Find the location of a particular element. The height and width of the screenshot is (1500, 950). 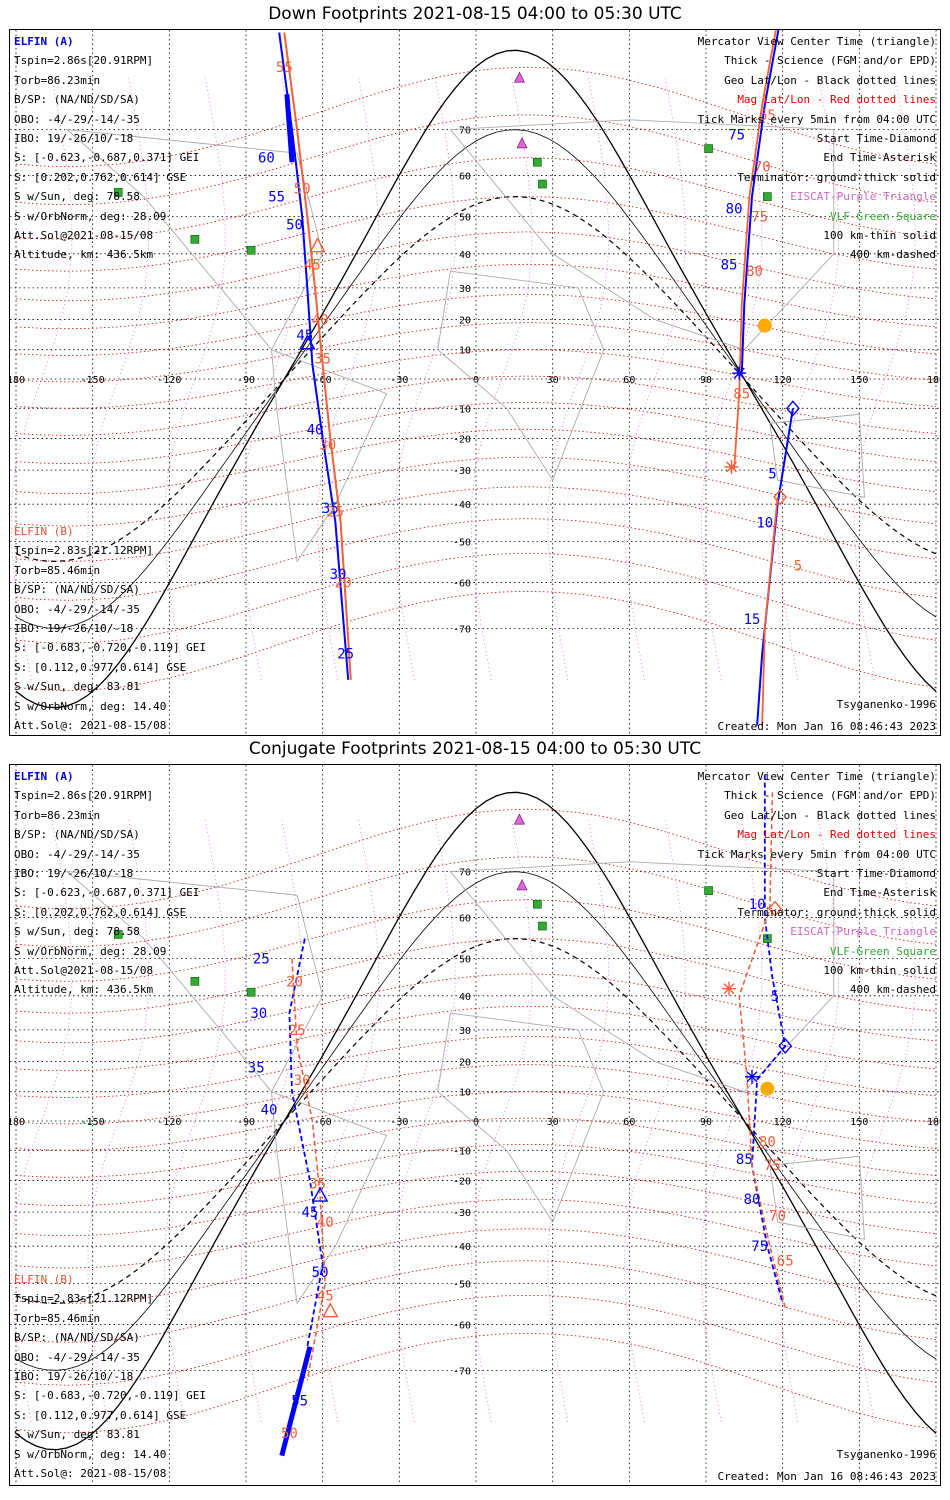

lon-tick-label: 30 is located at coordinates (553, 1122).